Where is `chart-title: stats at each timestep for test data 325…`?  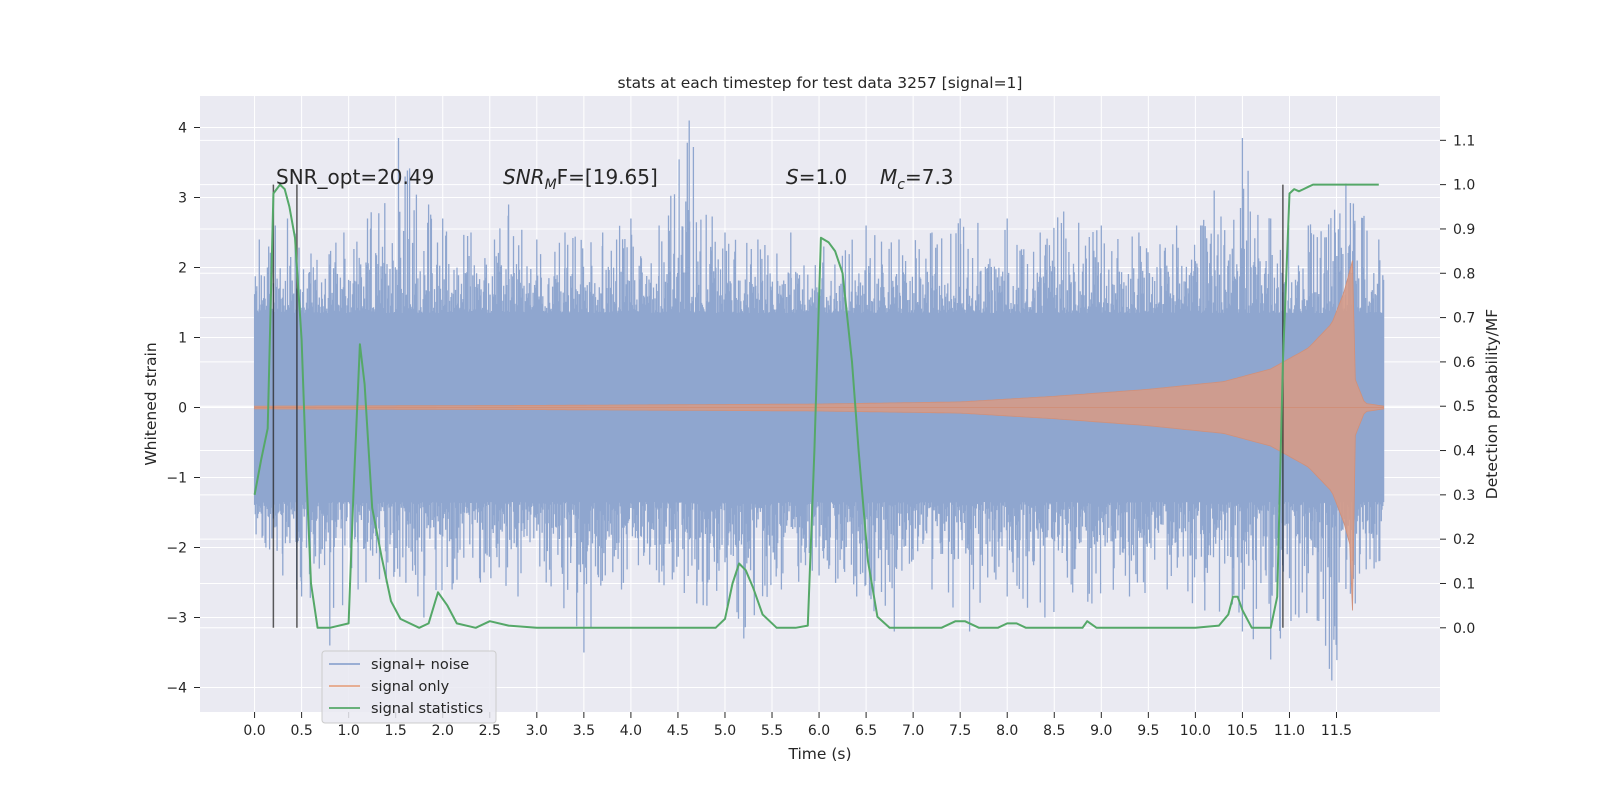
chart-title: stats at each timestep for test data 325… is located at coordinates (820, 83).